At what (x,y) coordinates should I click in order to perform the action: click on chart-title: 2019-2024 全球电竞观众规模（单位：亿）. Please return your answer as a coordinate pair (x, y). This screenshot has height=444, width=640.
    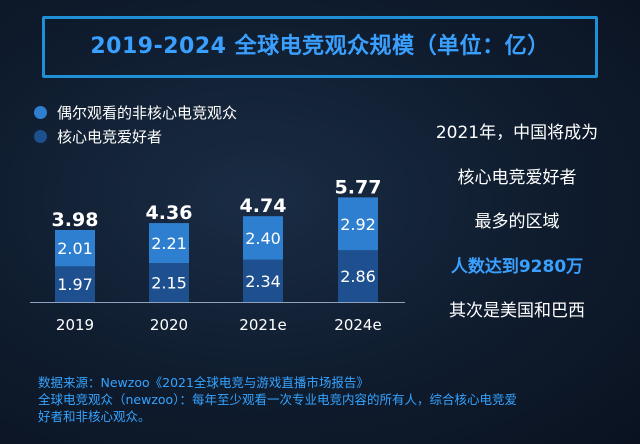
    Looking at the image, I should click on (320, 46).